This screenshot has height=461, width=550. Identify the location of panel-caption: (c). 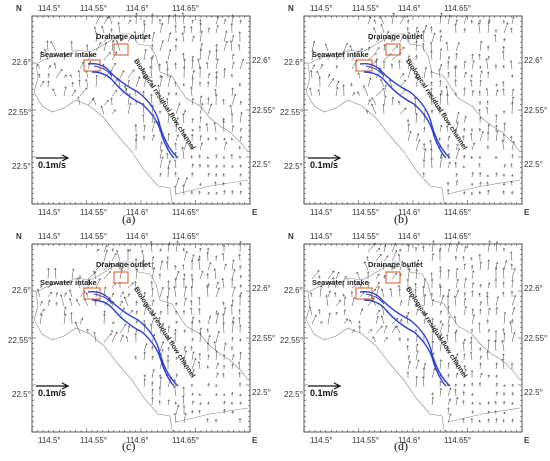
(129, 446).